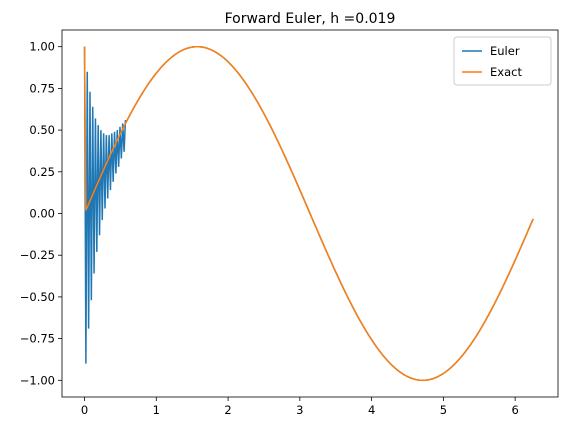 The width and height of the screenshot is (568, 435). Describe the element at coordinates (42, 130) in the screenshot. I see `y-tick-label: 0.50` at that location.